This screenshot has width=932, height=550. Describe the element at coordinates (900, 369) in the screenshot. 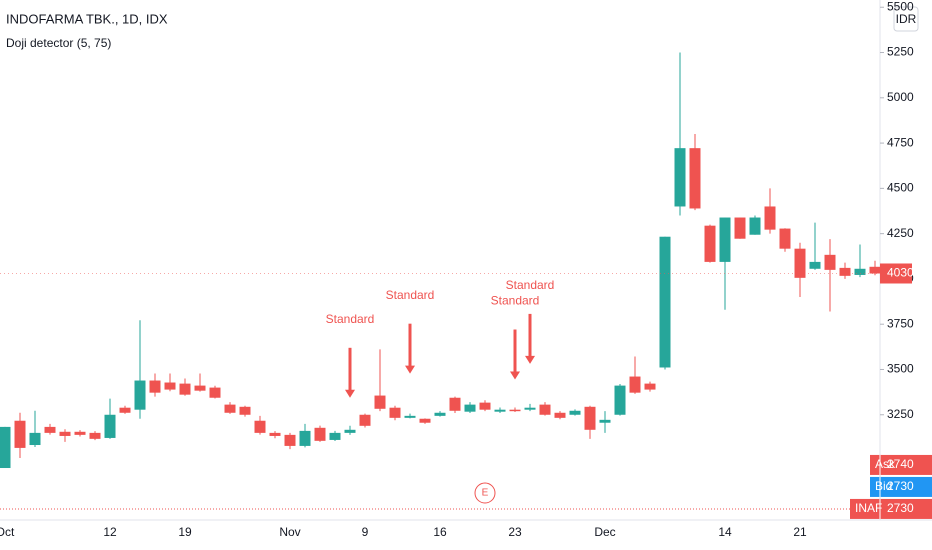

I see `y-tick-label: 3500` at that location.